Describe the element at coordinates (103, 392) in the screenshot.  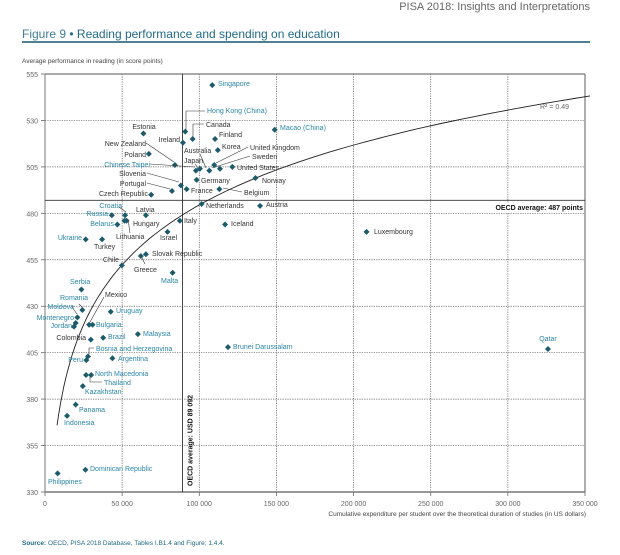
I see `point-label: Kazakhstan` at that location.